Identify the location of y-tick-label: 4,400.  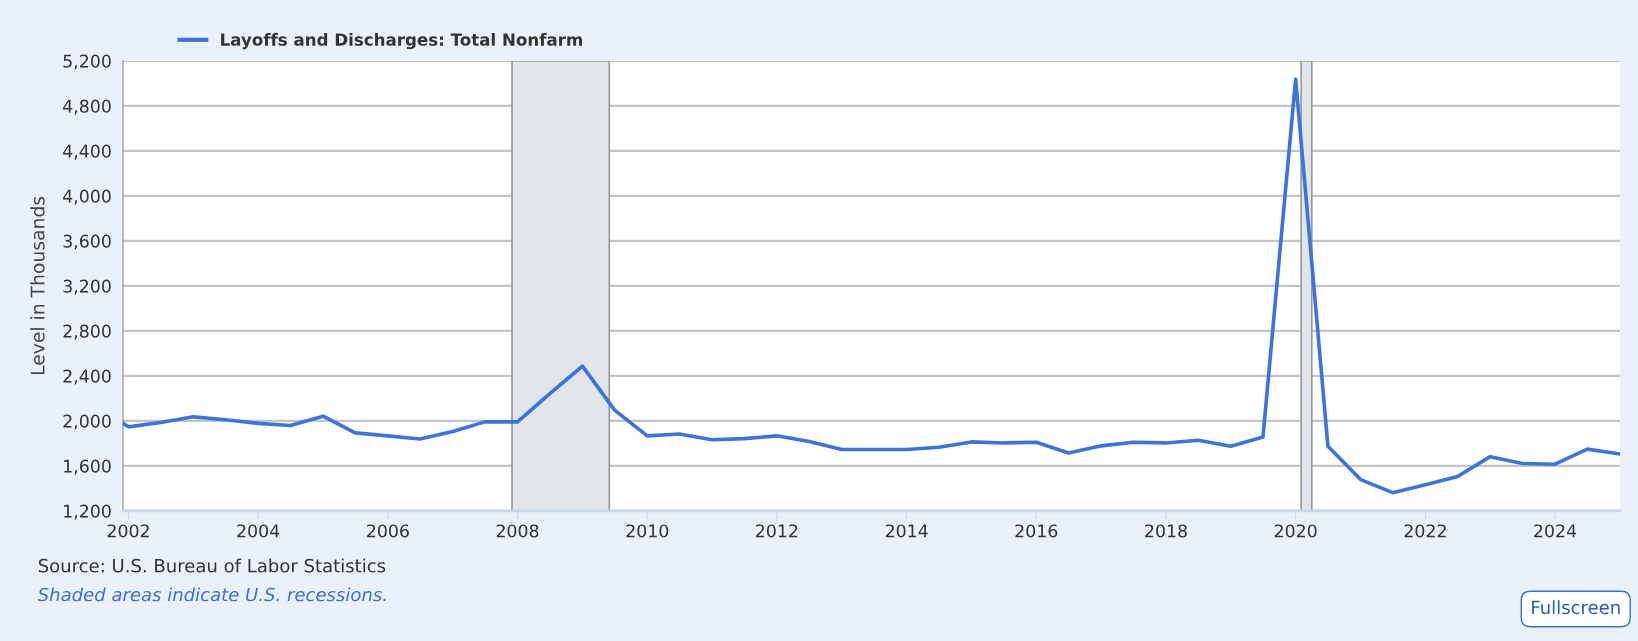
(87, 152).